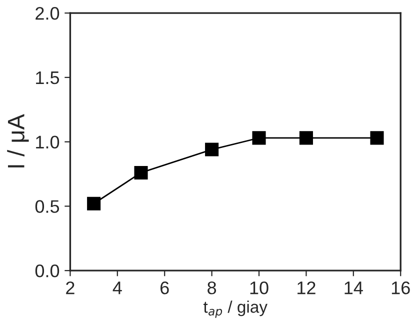 The width and height of the screenshot is (413, 326). What do you see at coordinates (117, 288) in the screenshot?
I see `x-tick-label: 4` at bounding box center [117, 288].